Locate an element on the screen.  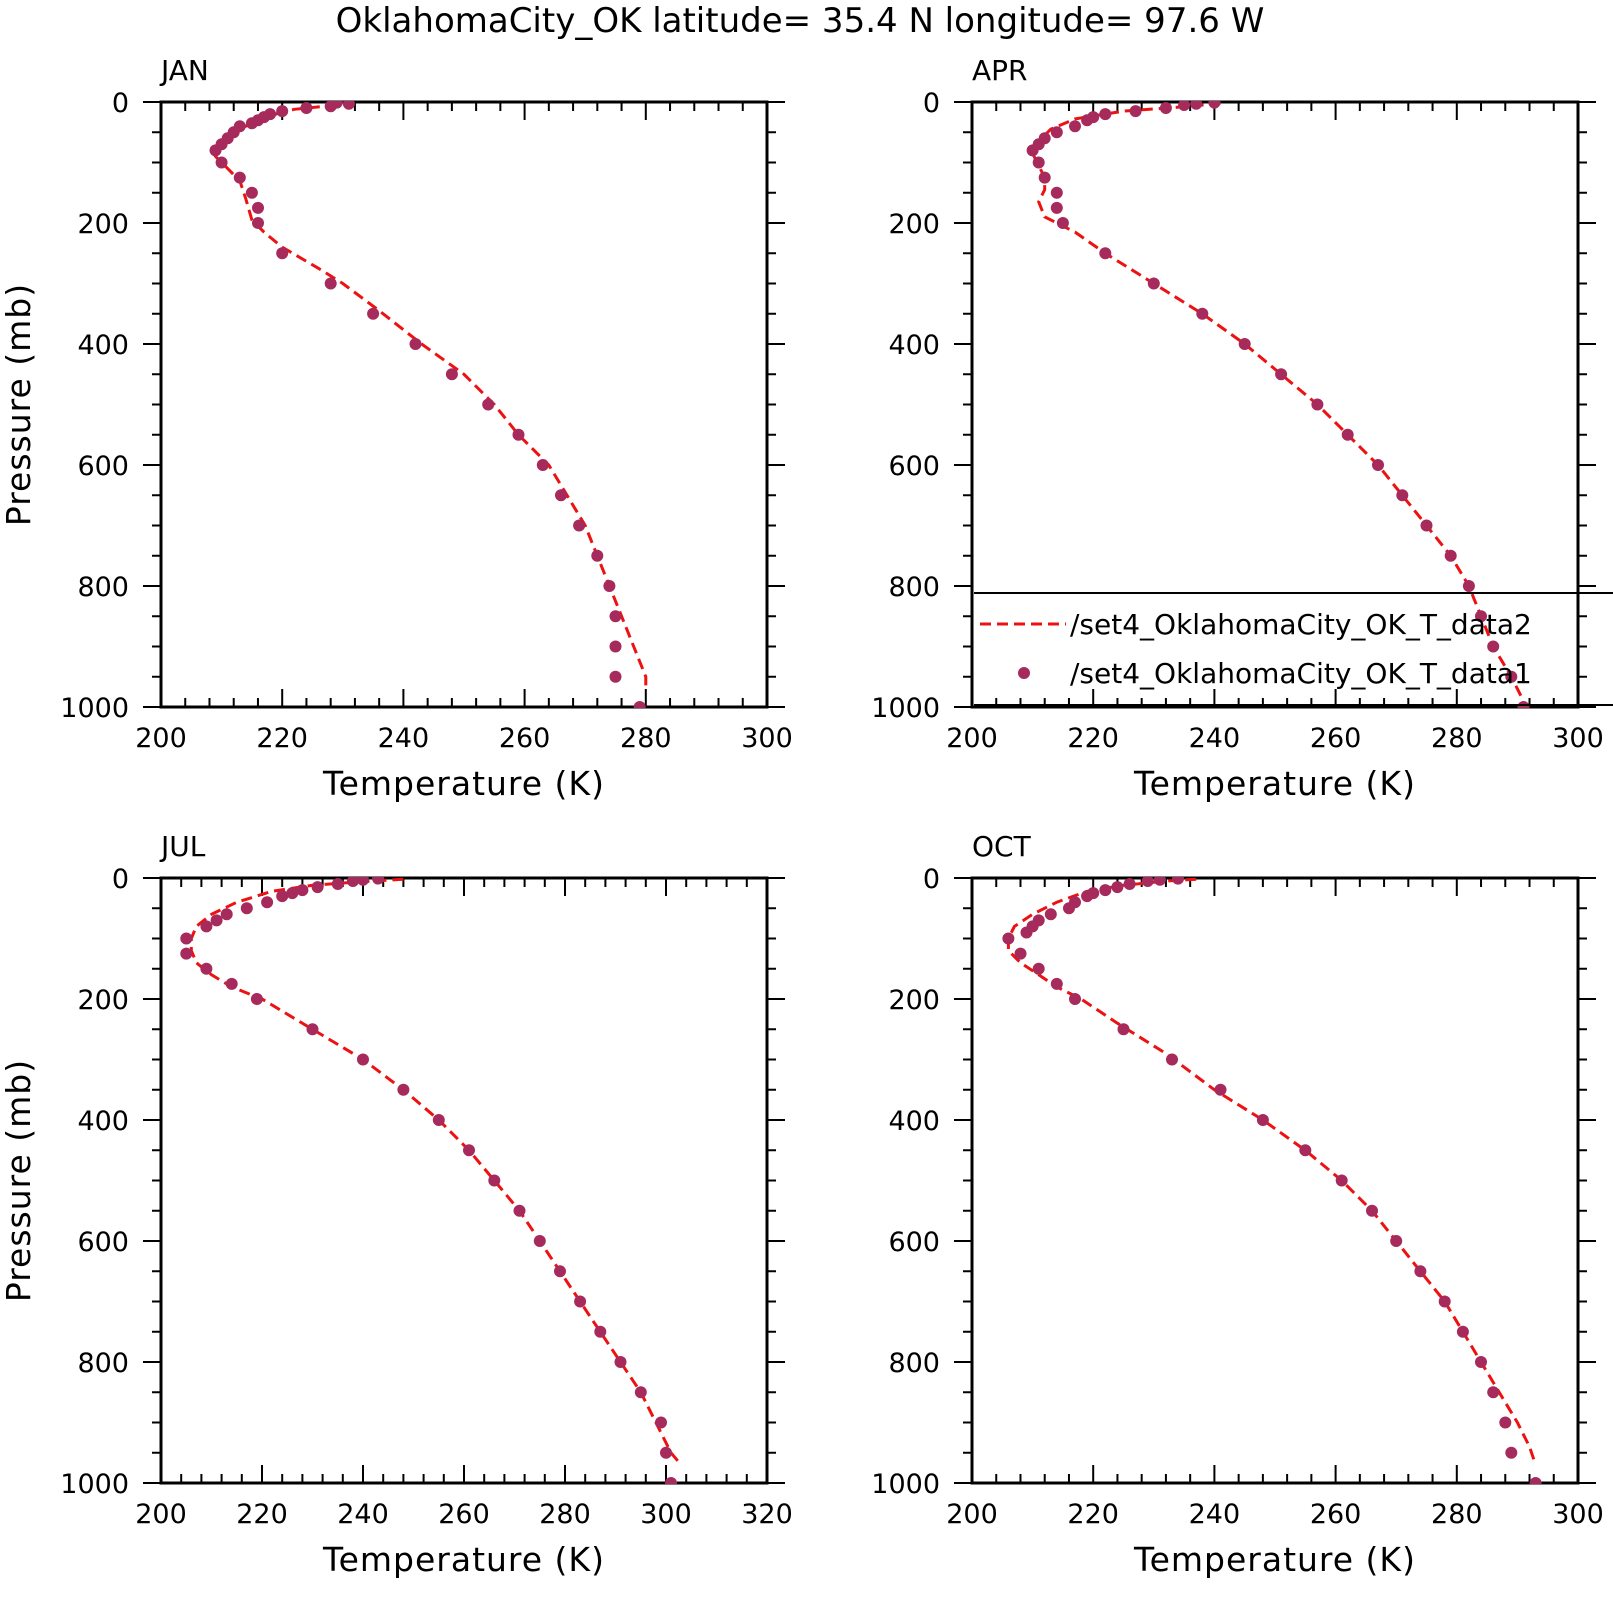
y-tick-label: 200 is located at coordinates (914, 224).